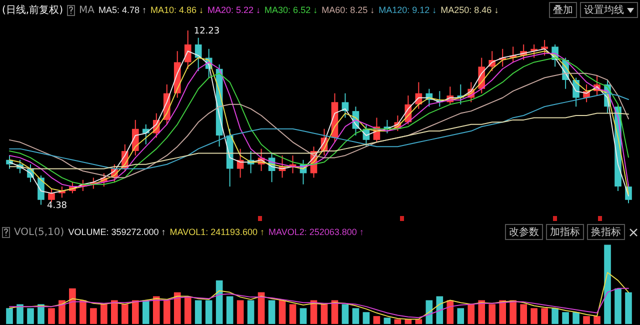 This screenshot has height=325, width=640. What do you see at coordinates (565, 232) in the screenshot?
I see `text: 加指标` at bounding box center [565, 232].